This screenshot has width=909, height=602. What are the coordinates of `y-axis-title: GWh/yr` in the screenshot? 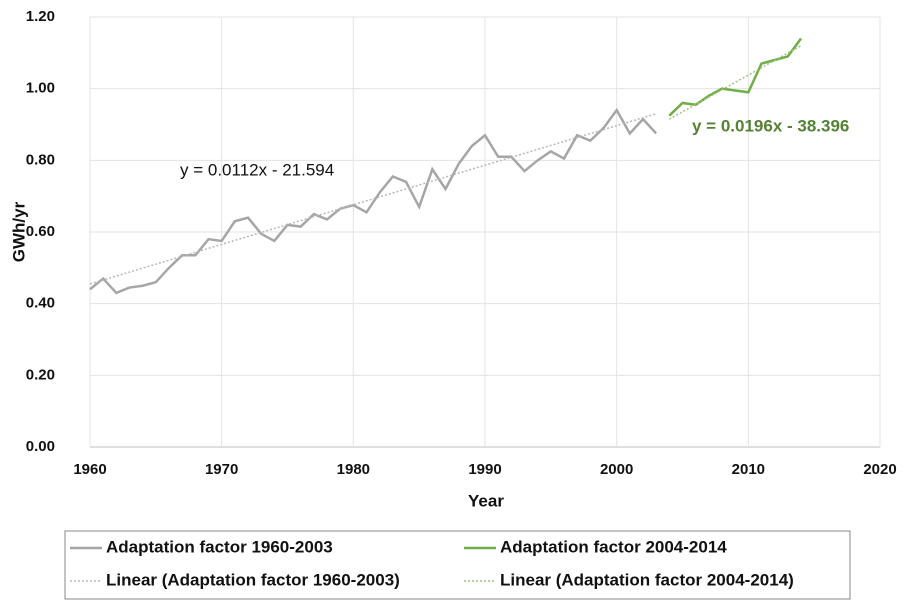 It's located at (18, 231).